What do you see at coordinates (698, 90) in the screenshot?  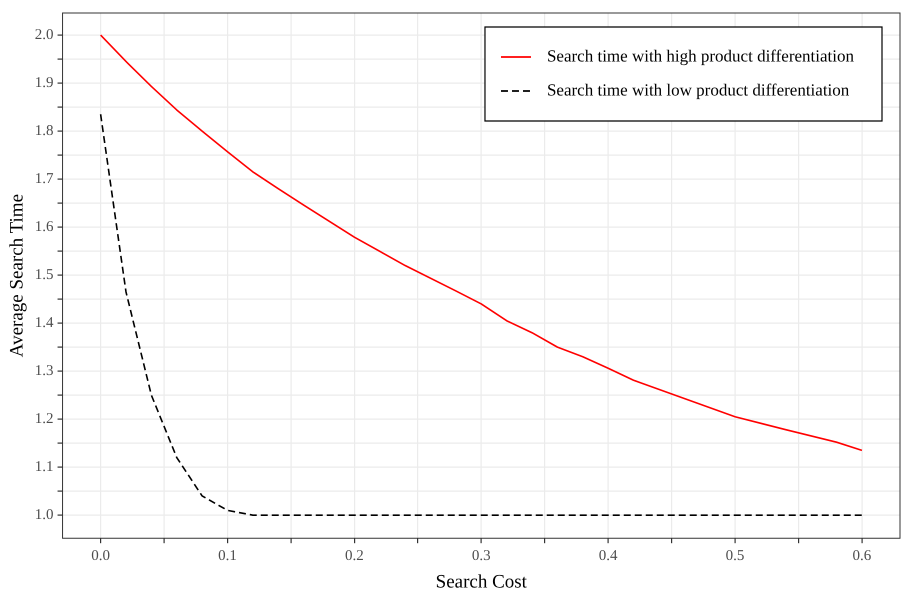 I see `legend-label: Search time with low product differentiation` at bounding box center [698, 90].